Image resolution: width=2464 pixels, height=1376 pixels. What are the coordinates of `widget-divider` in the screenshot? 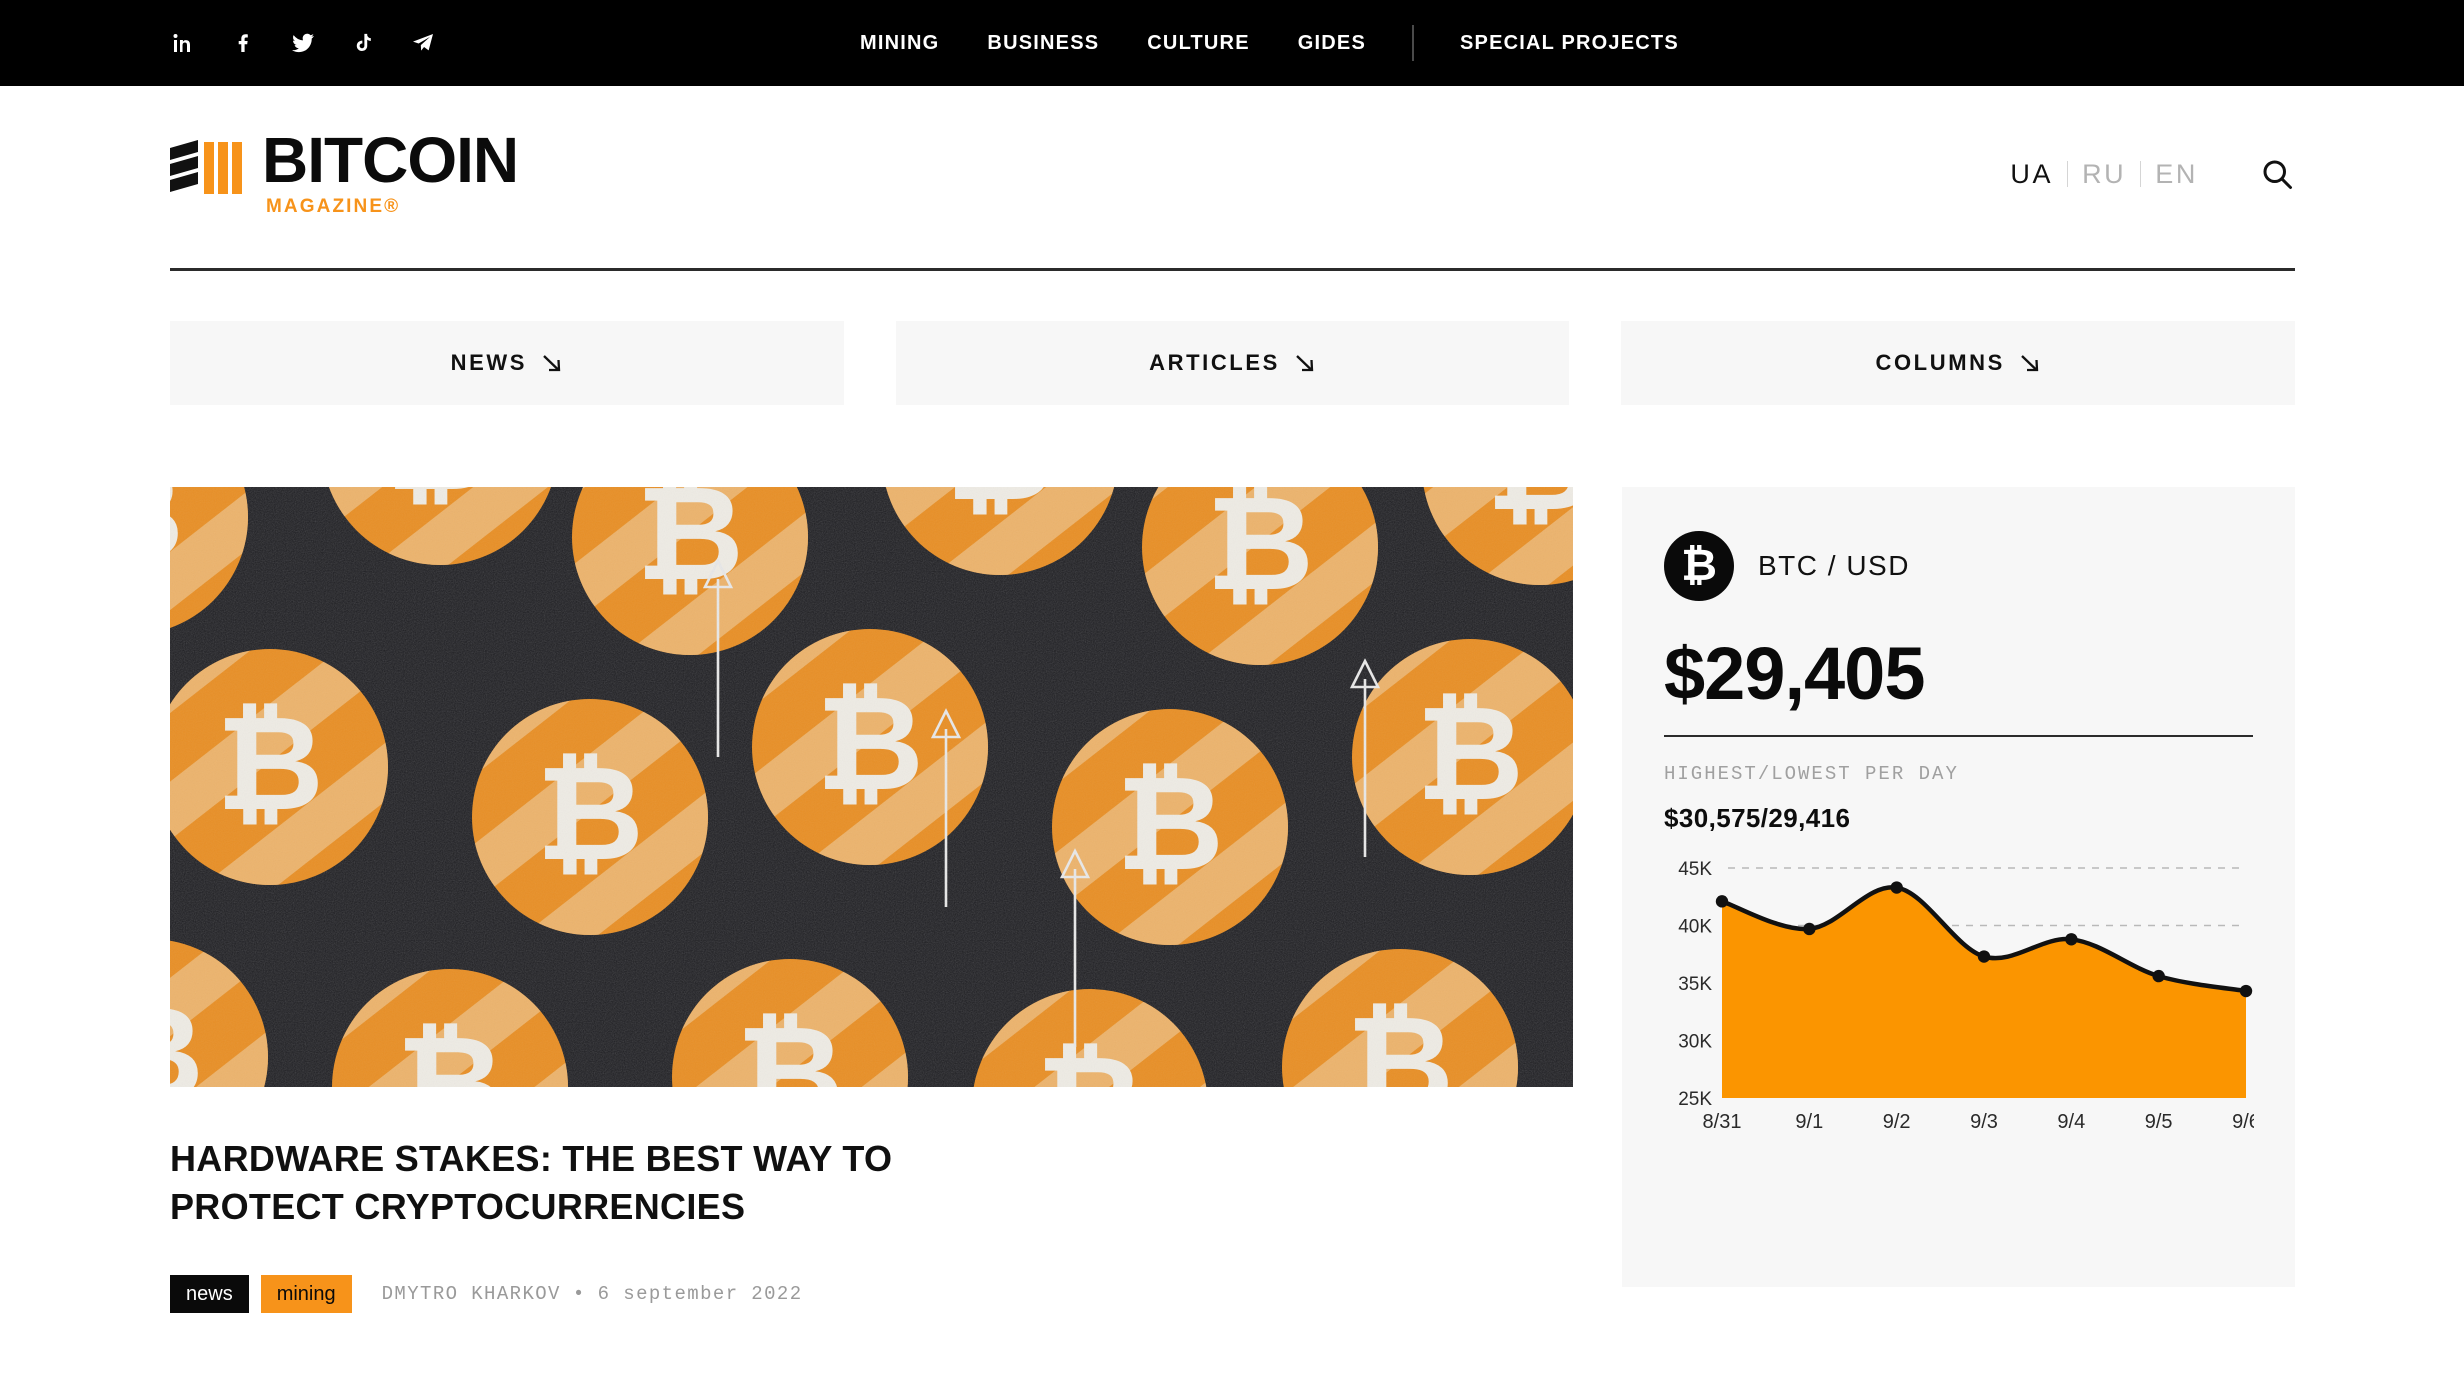 It's located at (1958, 736).